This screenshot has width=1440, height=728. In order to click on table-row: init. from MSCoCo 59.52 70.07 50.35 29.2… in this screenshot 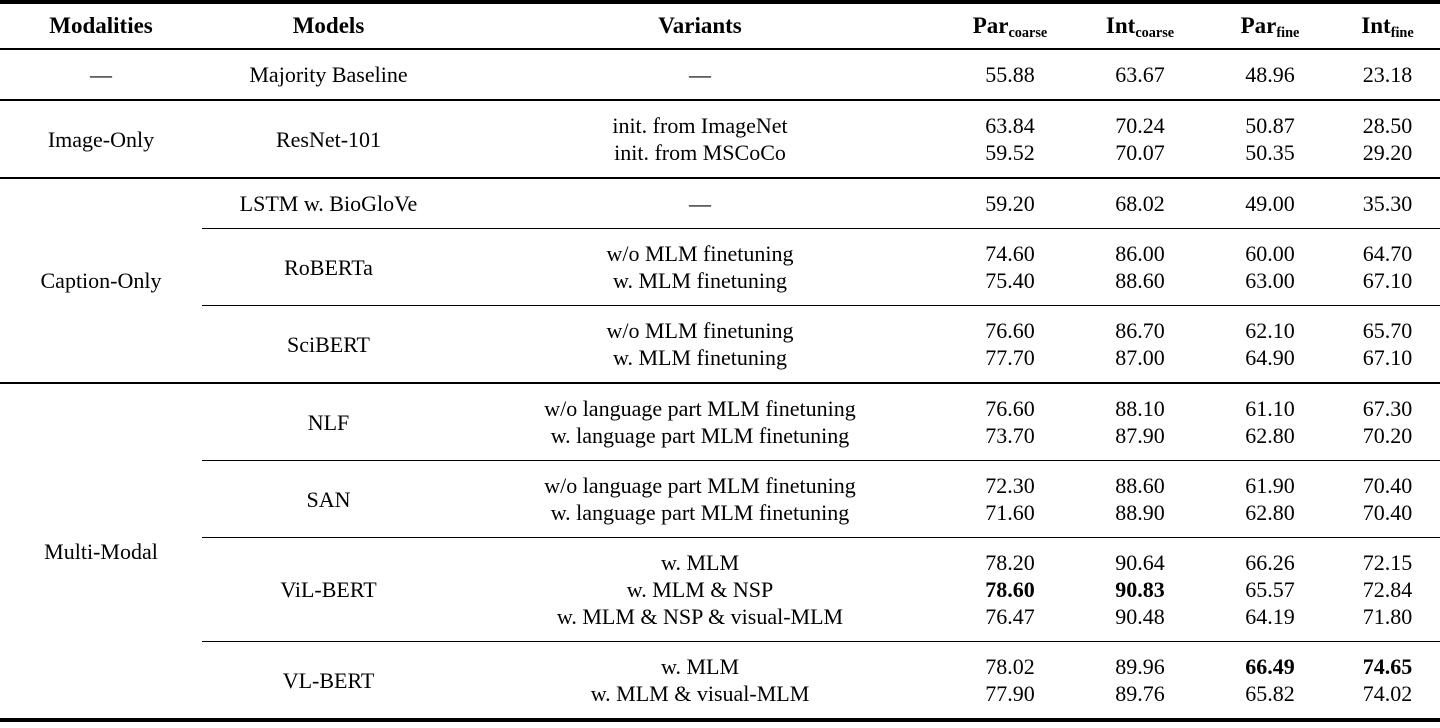, I will do `click(720, 158)`.